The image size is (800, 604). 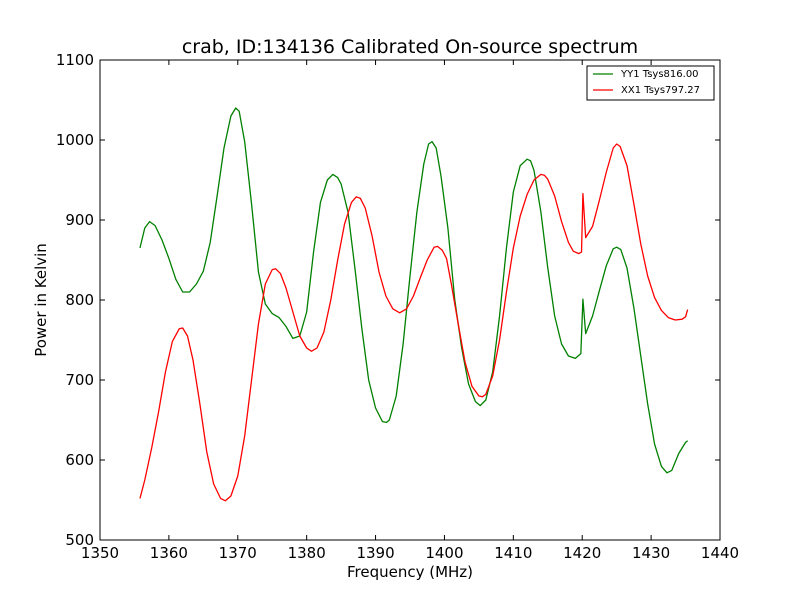 What do you see at coordinates (513, 553) in the screenshot?
I see `x-tick-label: 1410` at bounding box center [513, 553].